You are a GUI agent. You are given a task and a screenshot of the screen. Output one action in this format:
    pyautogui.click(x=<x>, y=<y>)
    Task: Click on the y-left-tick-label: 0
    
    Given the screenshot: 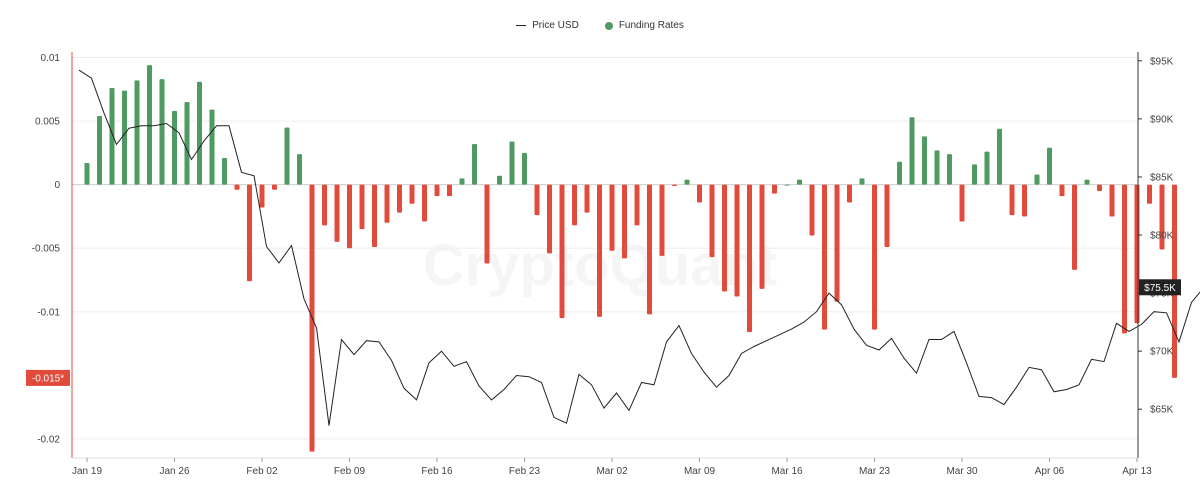 What is the action you would take?
    pyautogui.click(x=57, y=185)
    